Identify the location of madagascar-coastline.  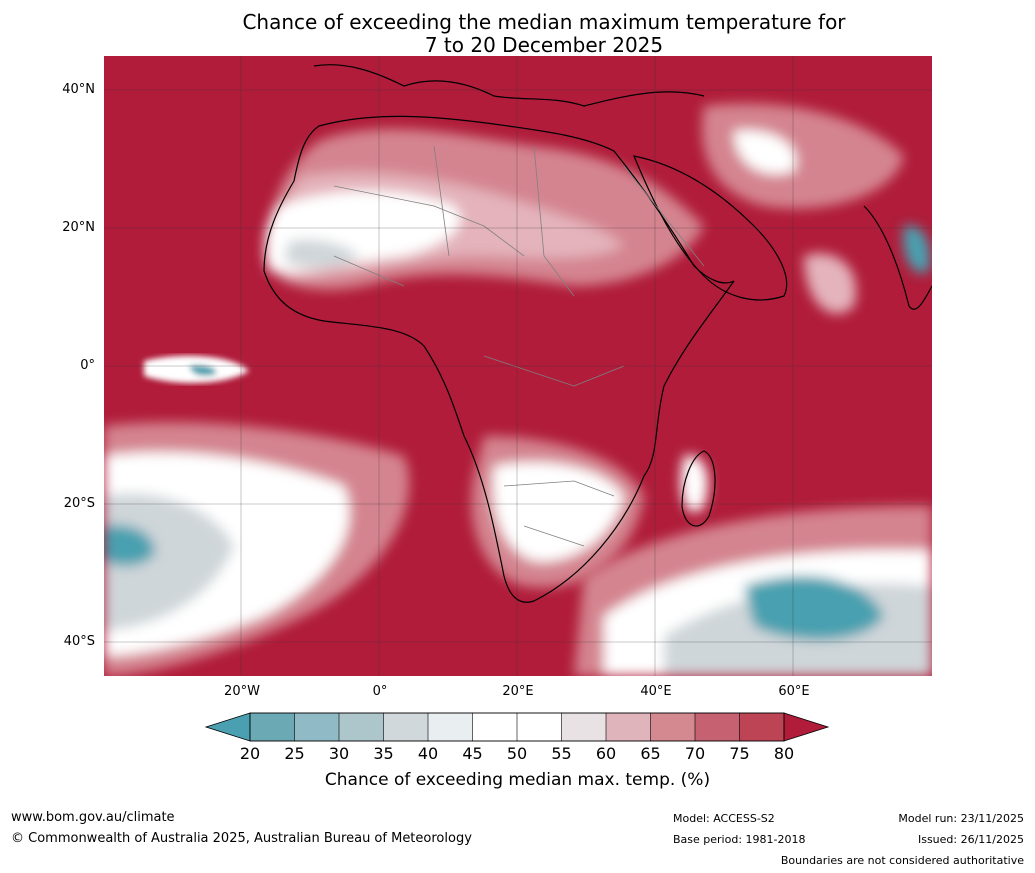
(698, 488).